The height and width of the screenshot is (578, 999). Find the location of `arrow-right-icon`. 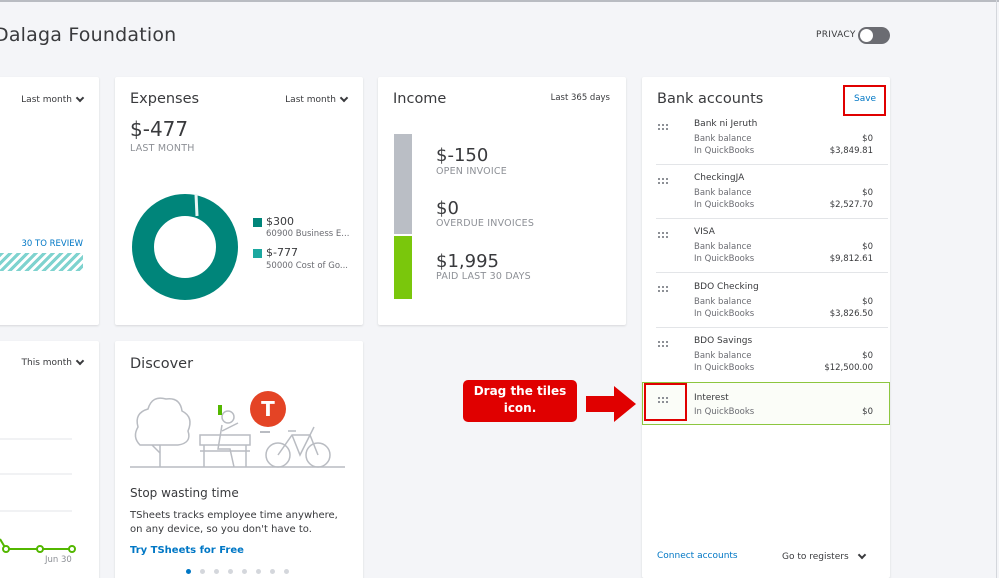

arrow-right-icon is located at coordinates (611, 404).